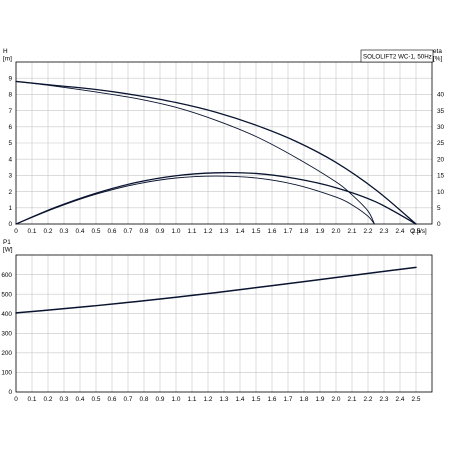 The height and width of the screenshot is (450, 450). I want to click on bottom-x-tick-label: 2.4, so click(400, 399).